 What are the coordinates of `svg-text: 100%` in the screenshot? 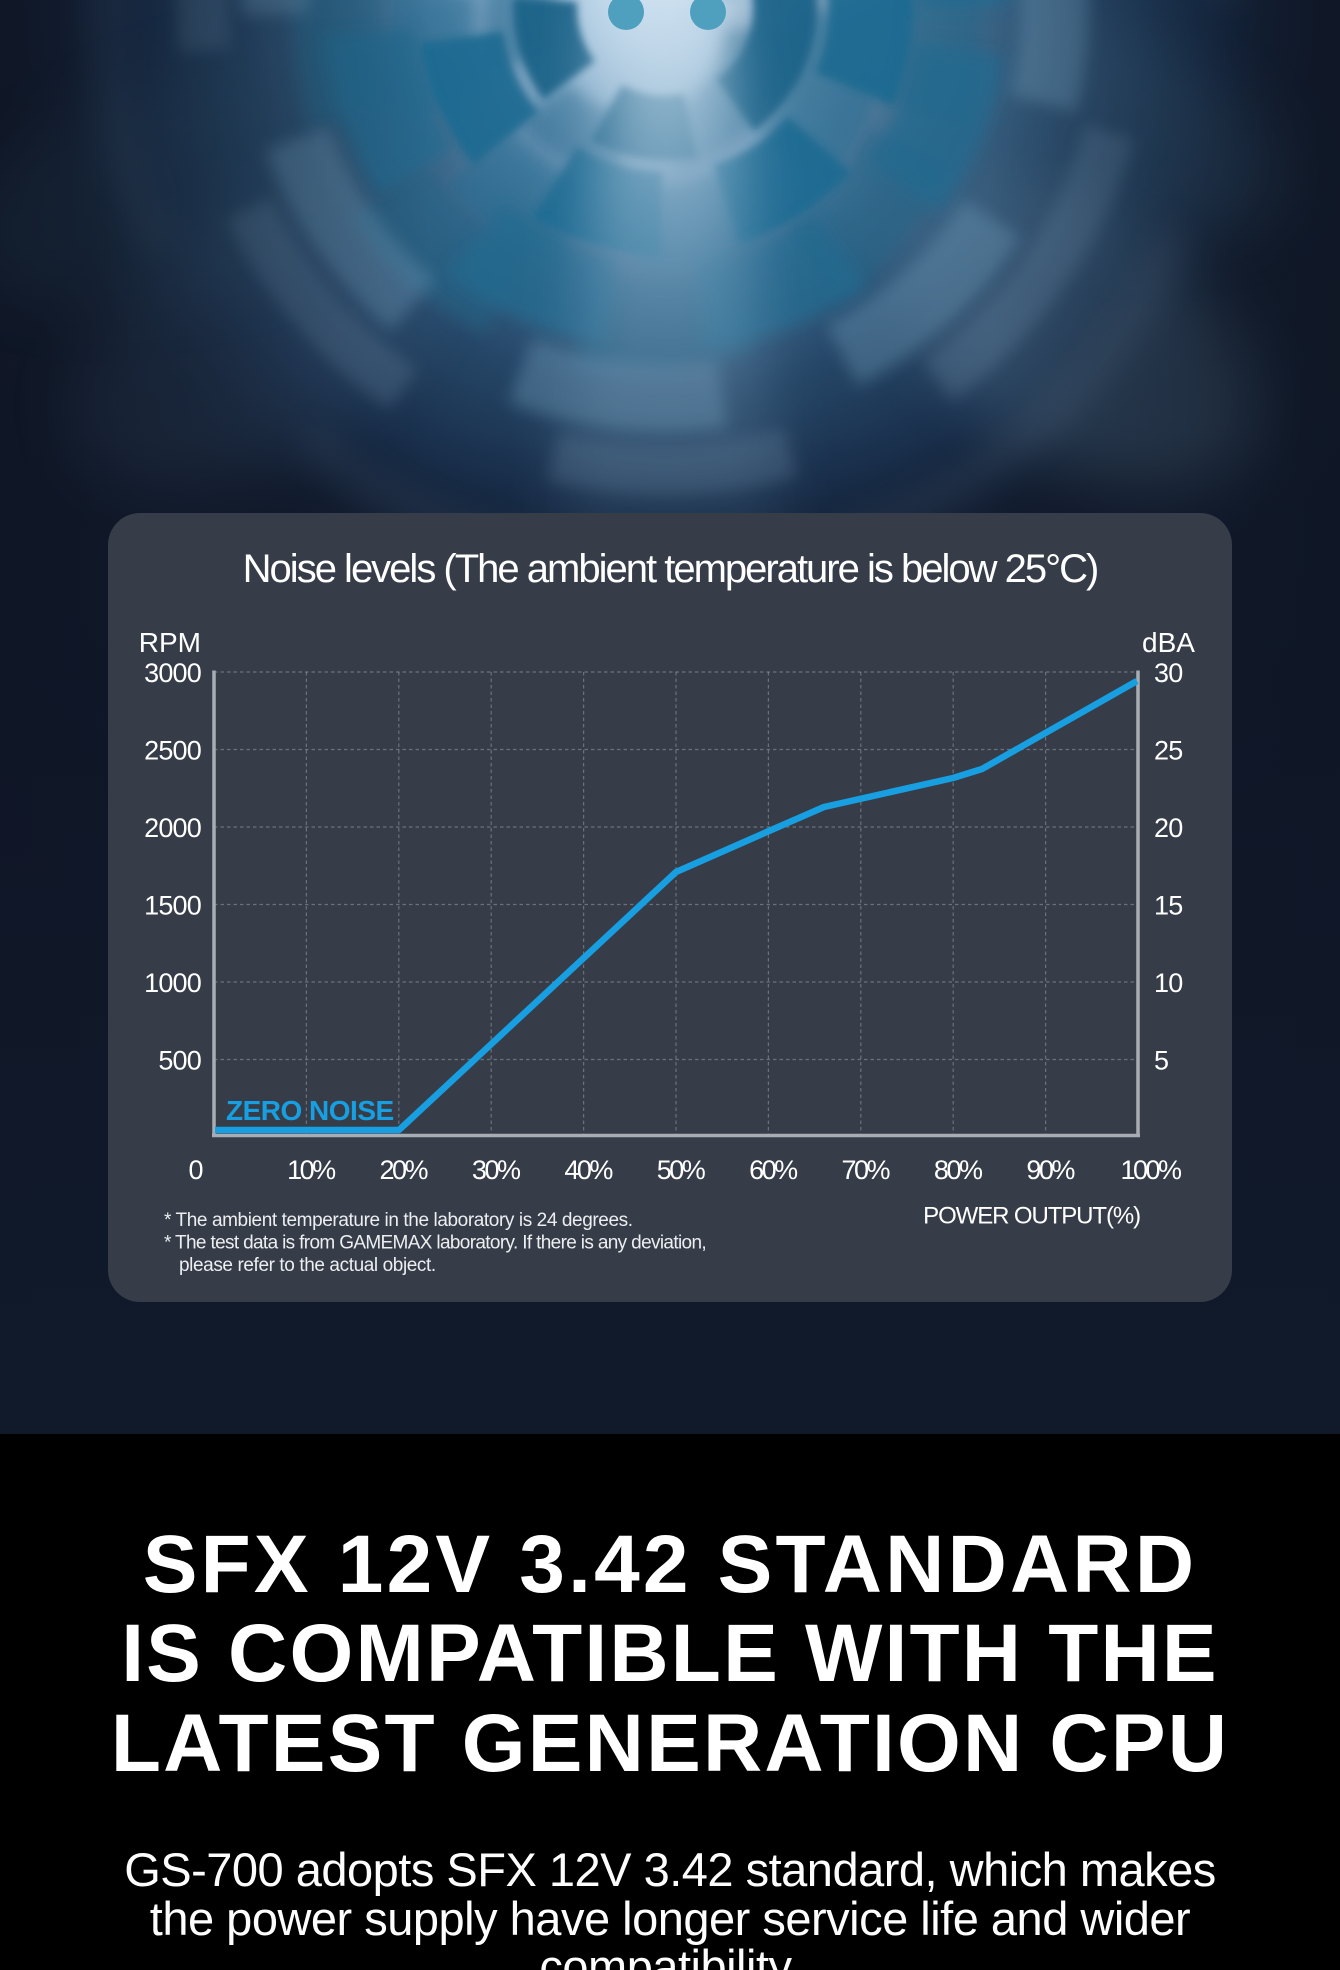 It's located at (1151, 1170).